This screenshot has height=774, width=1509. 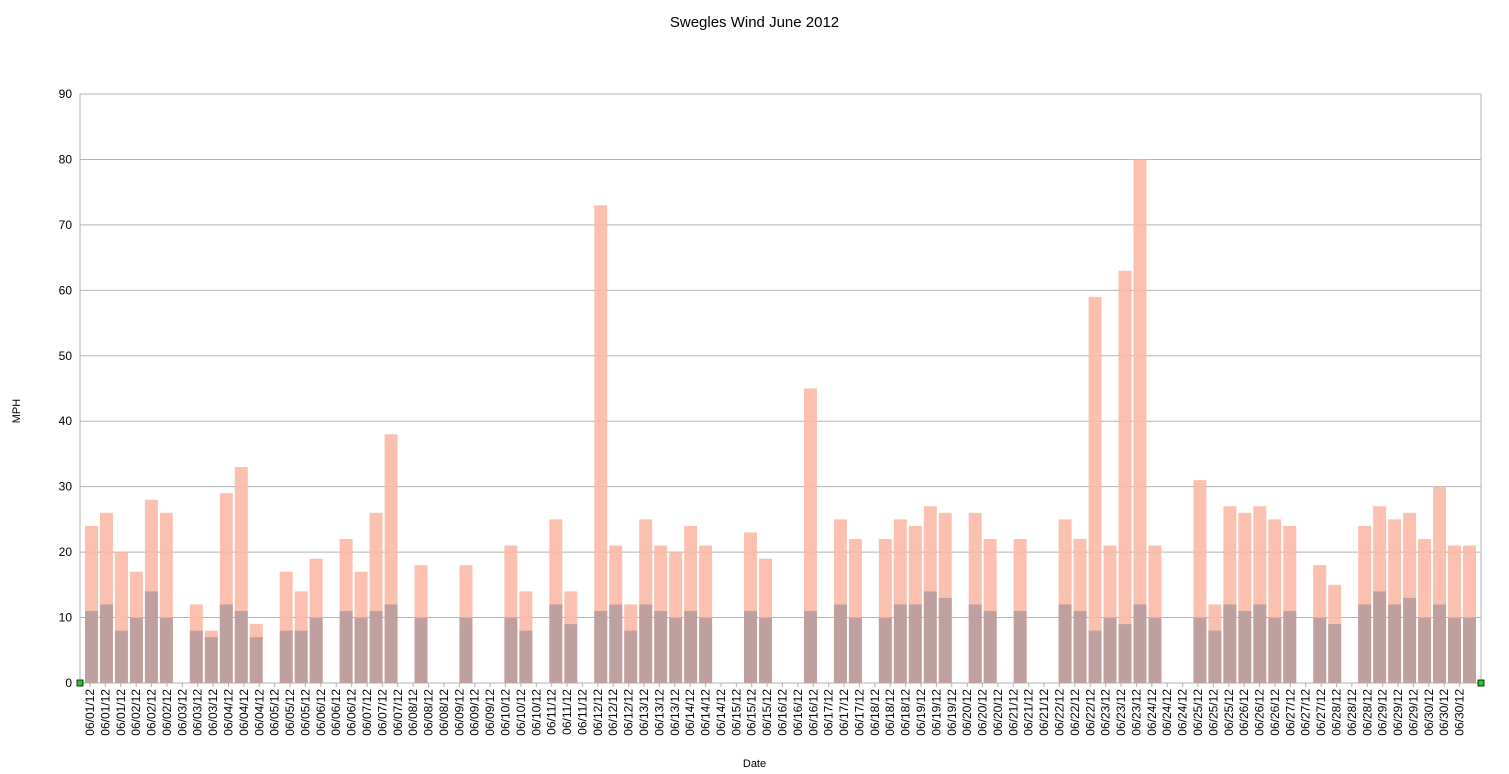 What do you see at coordinates (244, 712) in the screenshot?
I see `x-tick-label: 06/04/12` at bounding box center [244, 712].